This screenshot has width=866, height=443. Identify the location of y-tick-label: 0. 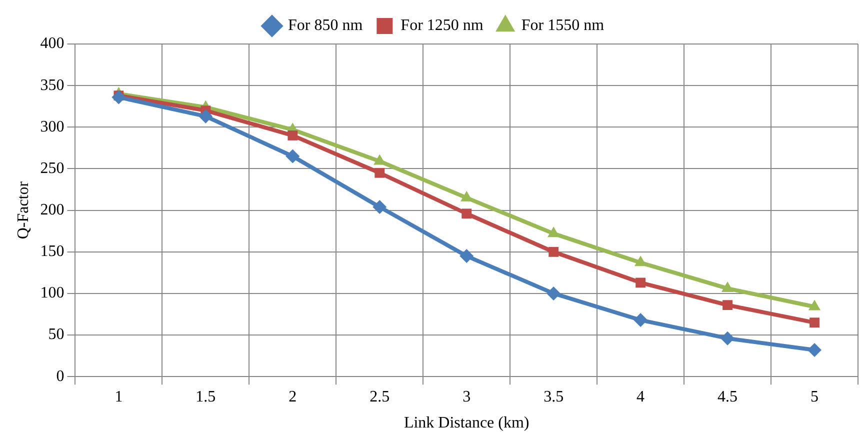
(60, 376).